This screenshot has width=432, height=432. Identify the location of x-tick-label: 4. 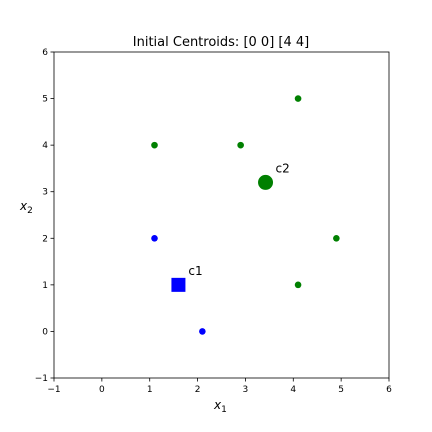
(293, 390).